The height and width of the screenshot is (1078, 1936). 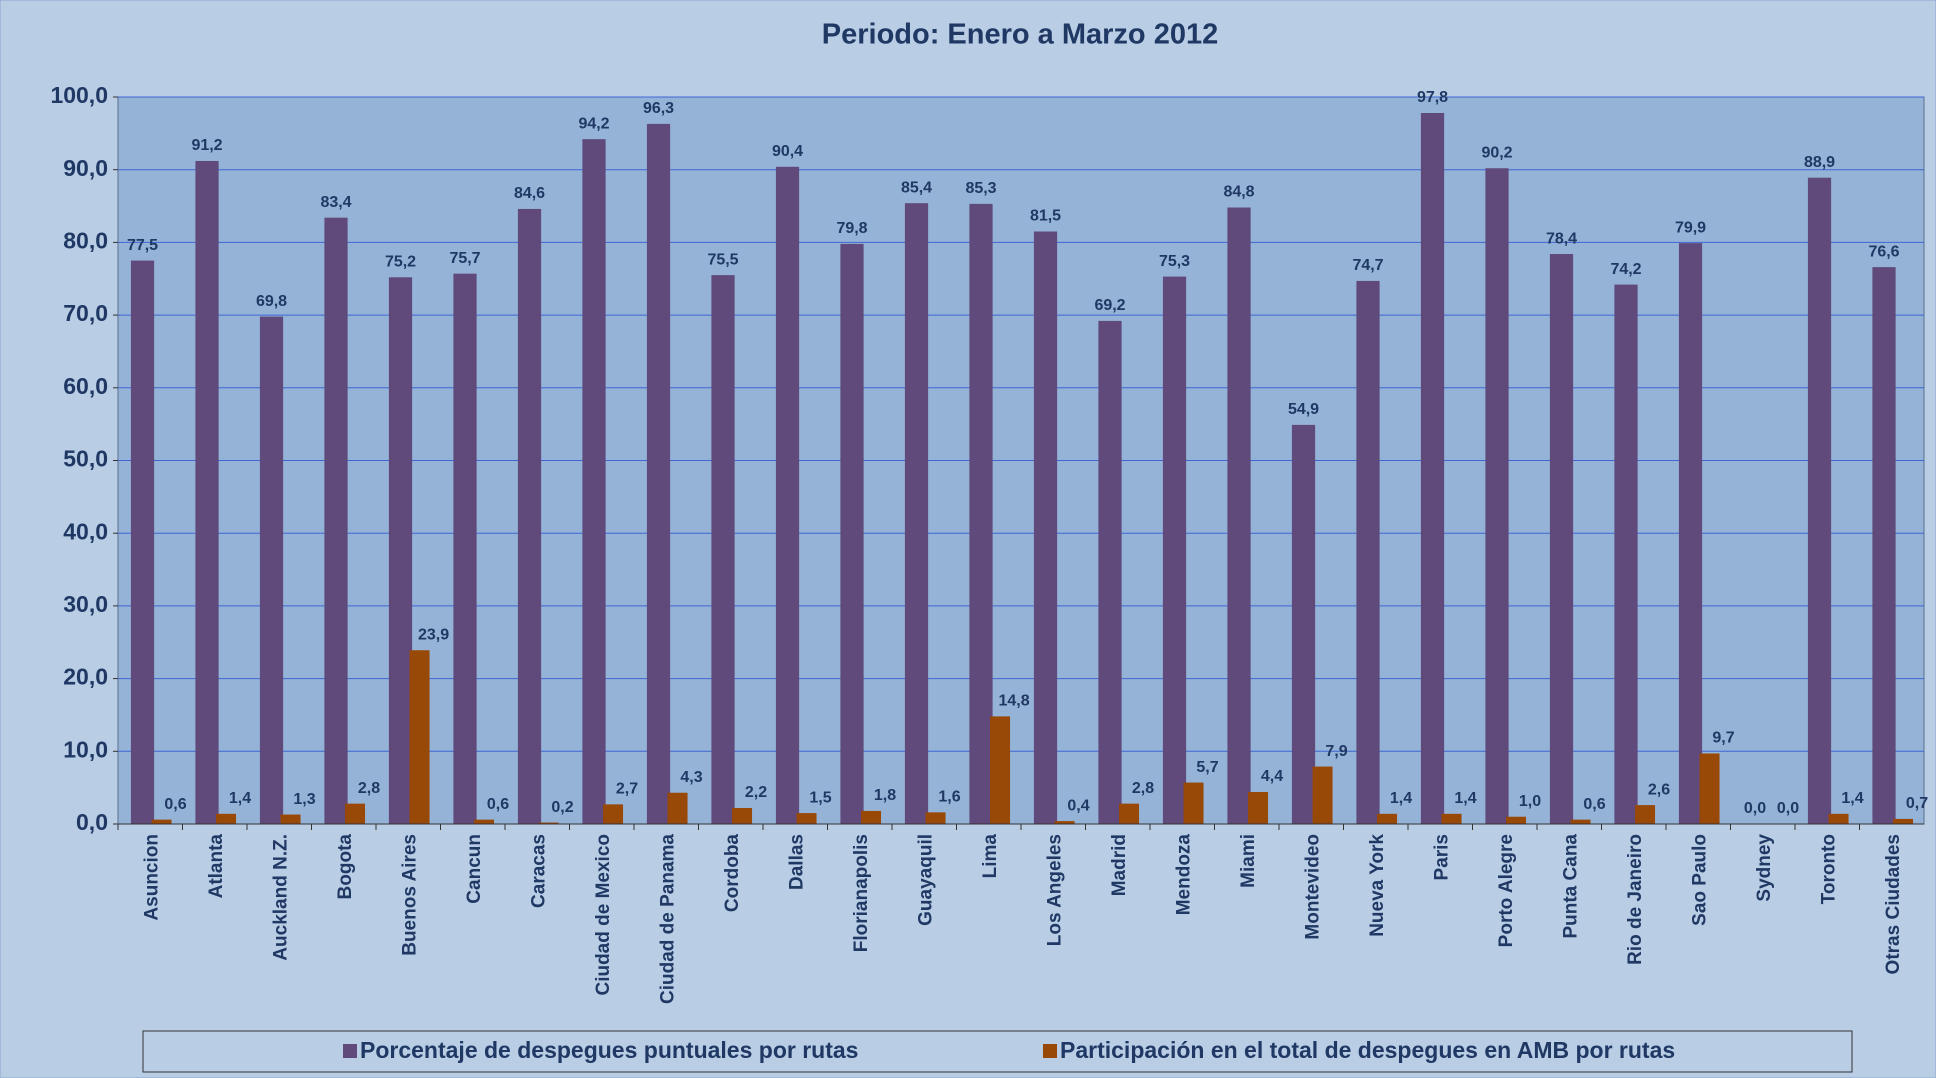 What do you see at coordinates (1174, 261) in the screenshot?
I see `data-label: 75,3` at bounding box center [1174, 261].